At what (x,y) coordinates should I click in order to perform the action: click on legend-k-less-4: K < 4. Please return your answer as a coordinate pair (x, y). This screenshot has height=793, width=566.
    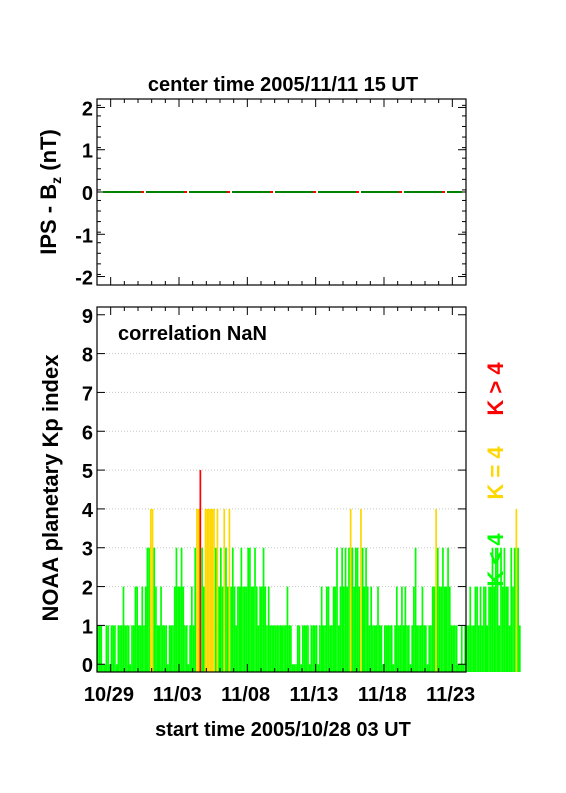
    Looking at the image, I should click on (495, 560).